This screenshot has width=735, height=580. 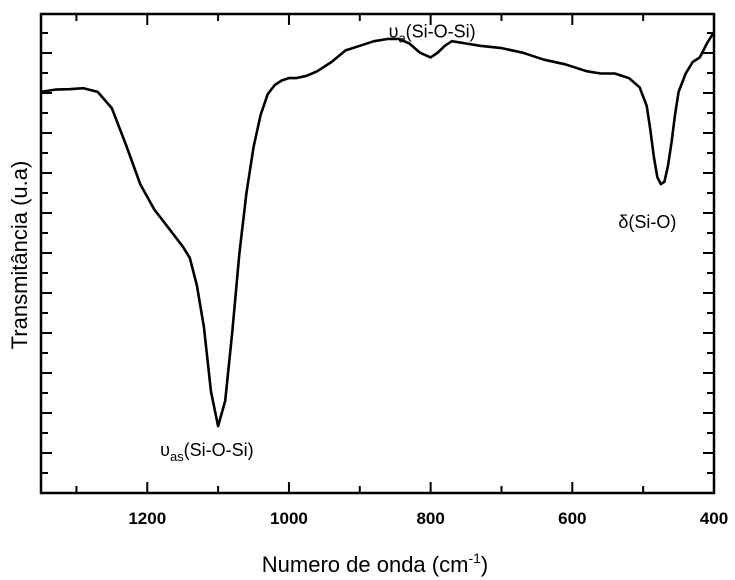 I want to click on x-tick-label: 1200, so click(x=147, y=518).